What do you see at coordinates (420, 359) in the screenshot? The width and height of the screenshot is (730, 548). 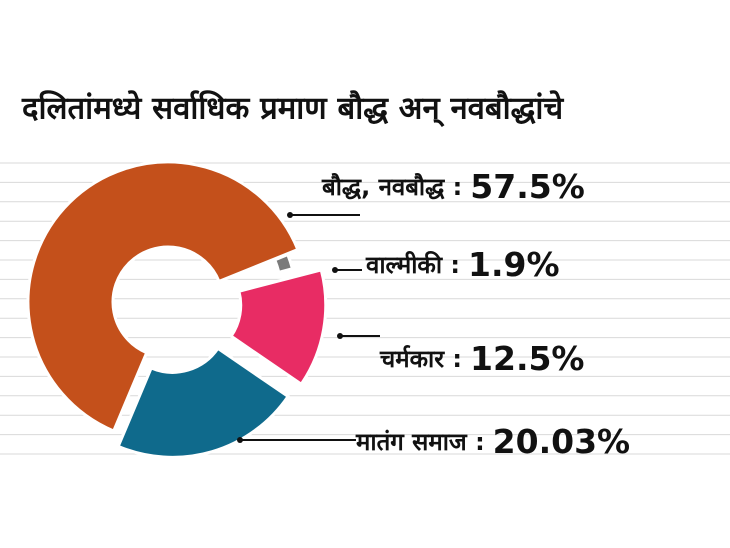 I see `category-label: चर्मकार :` at bounding box center [420, 359].